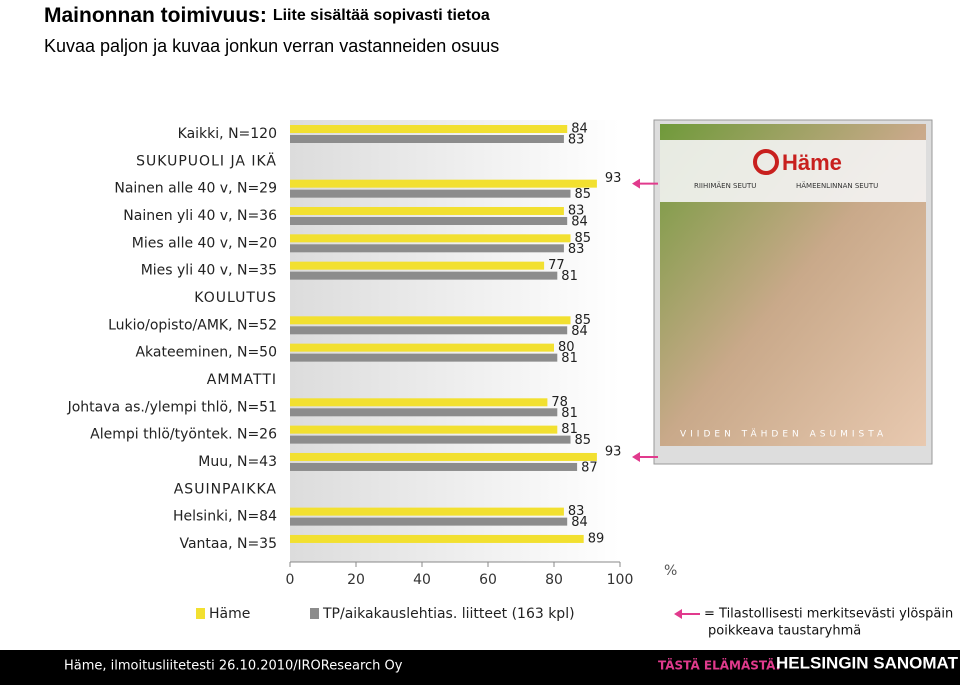 This screenshot has width=960, height=685. What do you see at coordinates (206, 353) in the screenshot?
I see `y-tick-label: Akateeminen, N=50` at bounding box center [206, 353].